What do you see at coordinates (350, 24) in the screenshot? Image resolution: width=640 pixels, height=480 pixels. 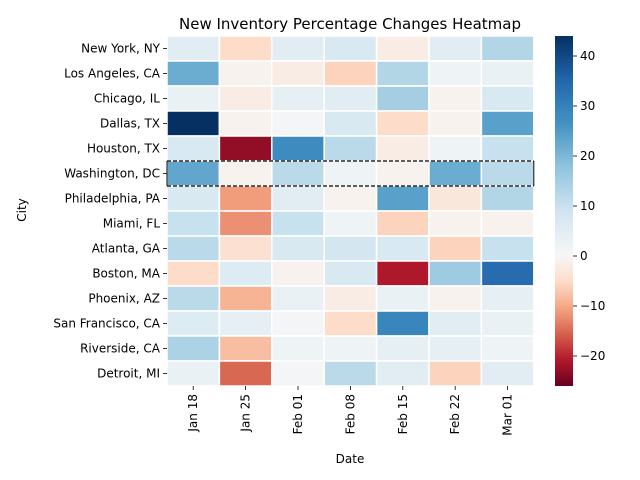 I see `chart-title: New Inventory Percentage Changes Heatmap` at bounding box center [350, 24].